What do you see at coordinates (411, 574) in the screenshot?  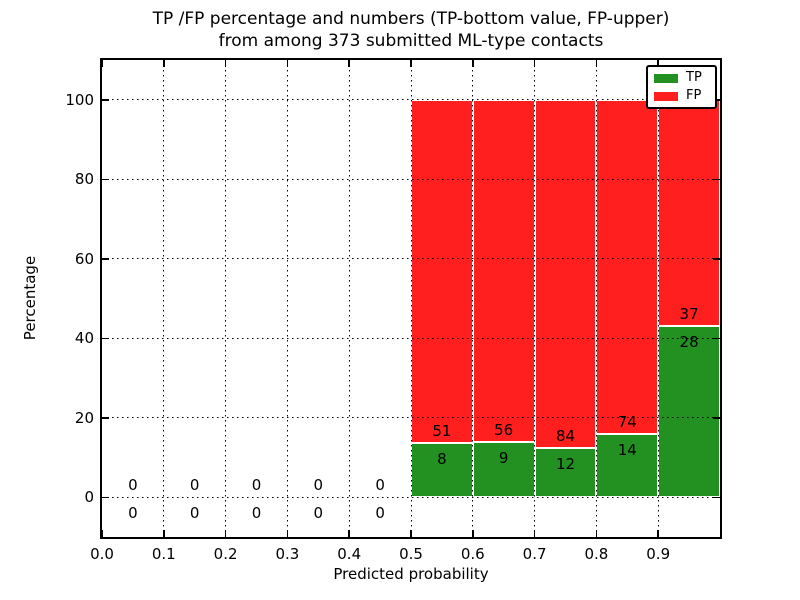 I see `x-axis-label: Predicted probability` at bounding box center [411, 574].